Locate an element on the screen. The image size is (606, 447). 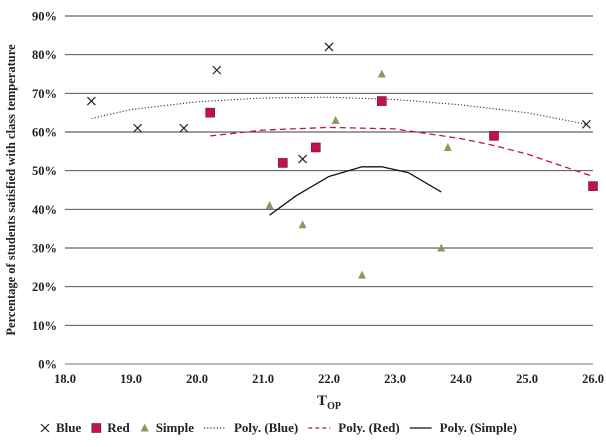
x-tick-label: 24.0 is located at coordinates (461, 379).